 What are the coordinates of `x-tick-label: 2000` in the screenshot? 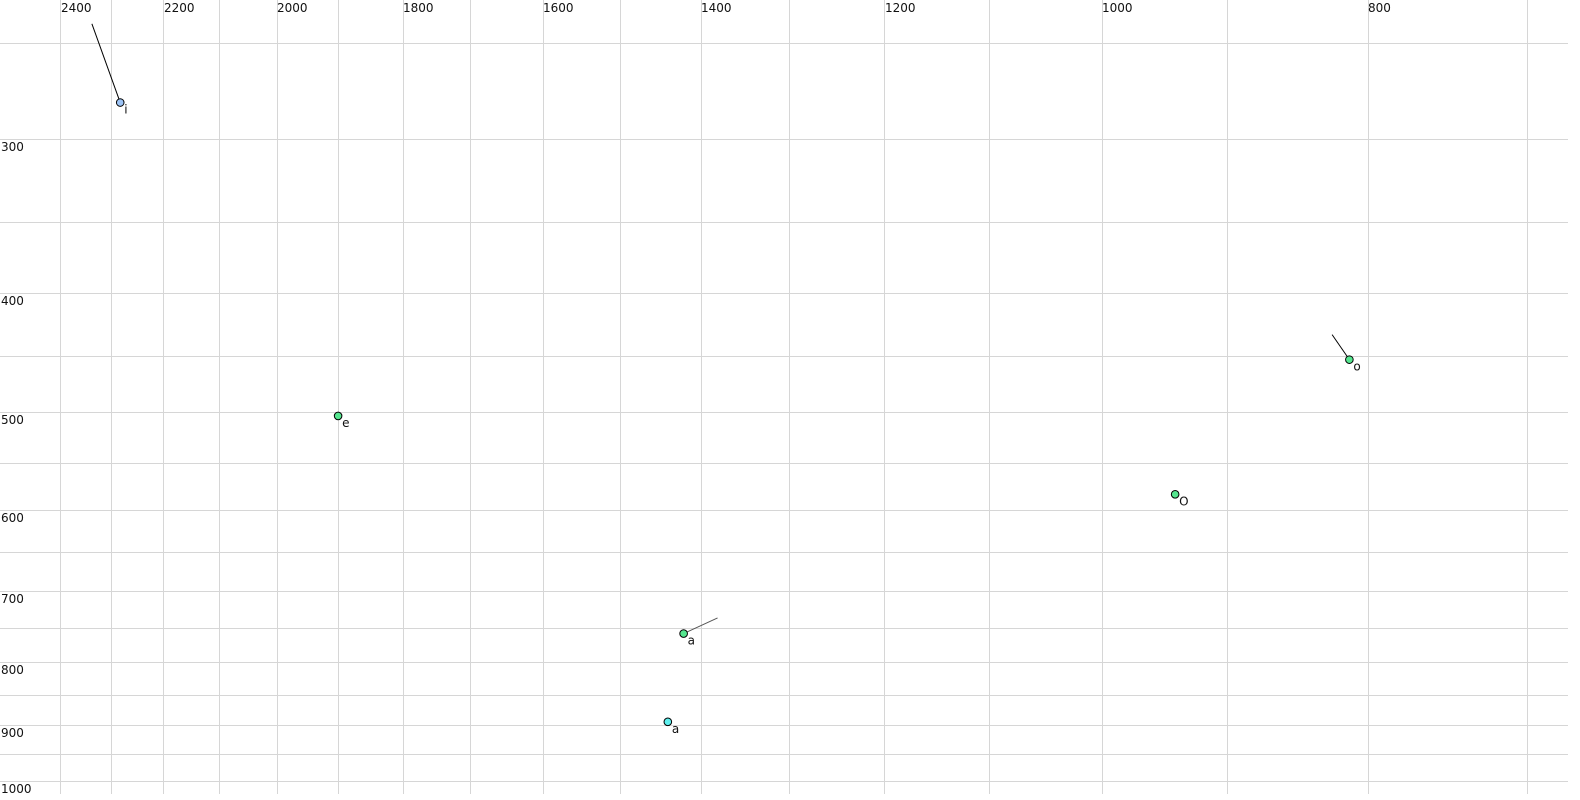 It's located at (292, 8).